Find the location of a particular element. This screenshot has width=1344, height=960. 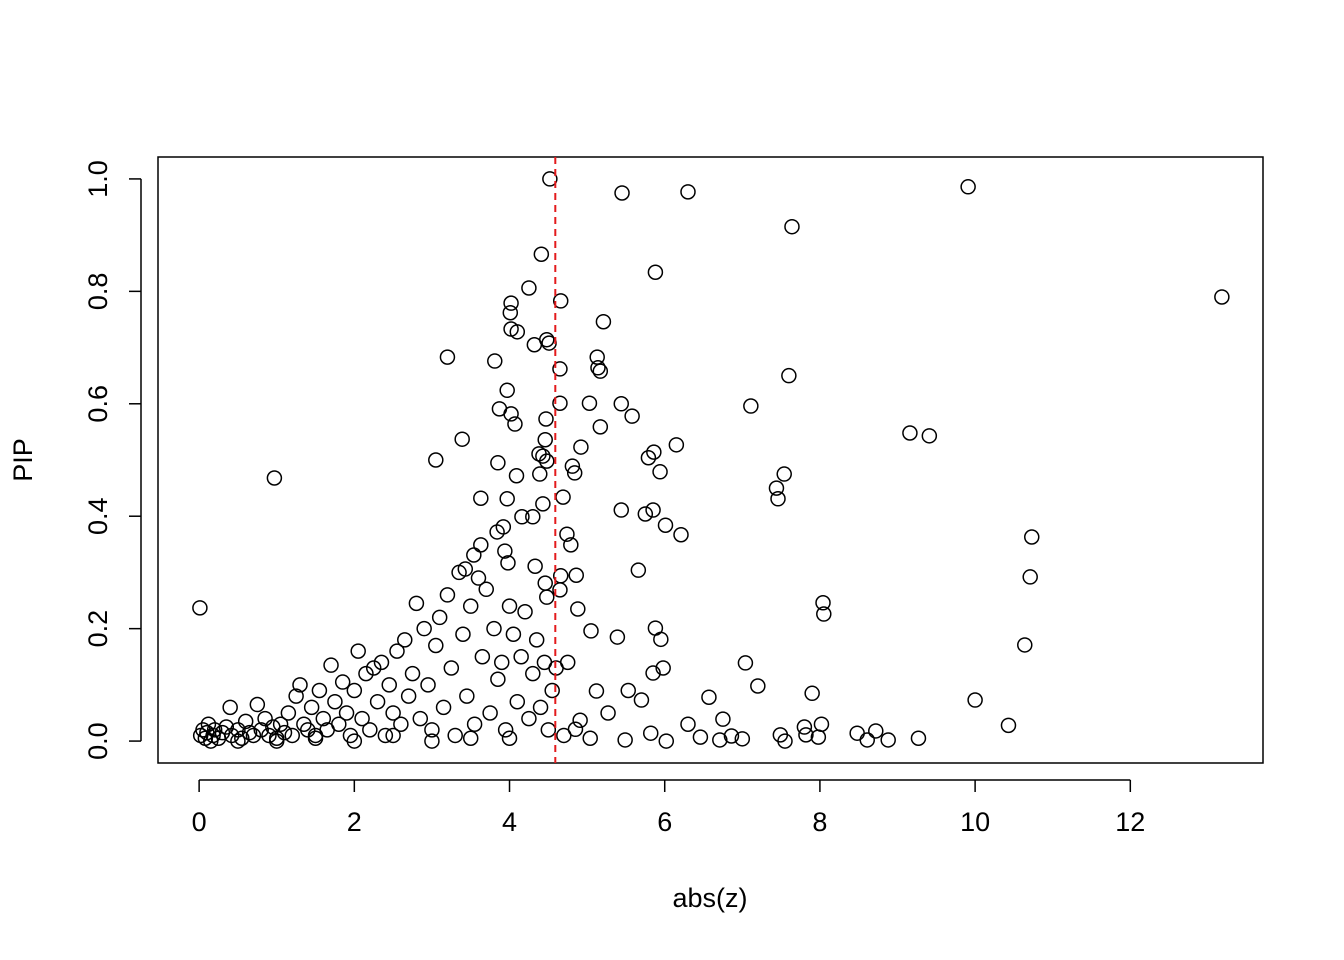

x-tick-label: 2 is located at coordinates (354, 822).